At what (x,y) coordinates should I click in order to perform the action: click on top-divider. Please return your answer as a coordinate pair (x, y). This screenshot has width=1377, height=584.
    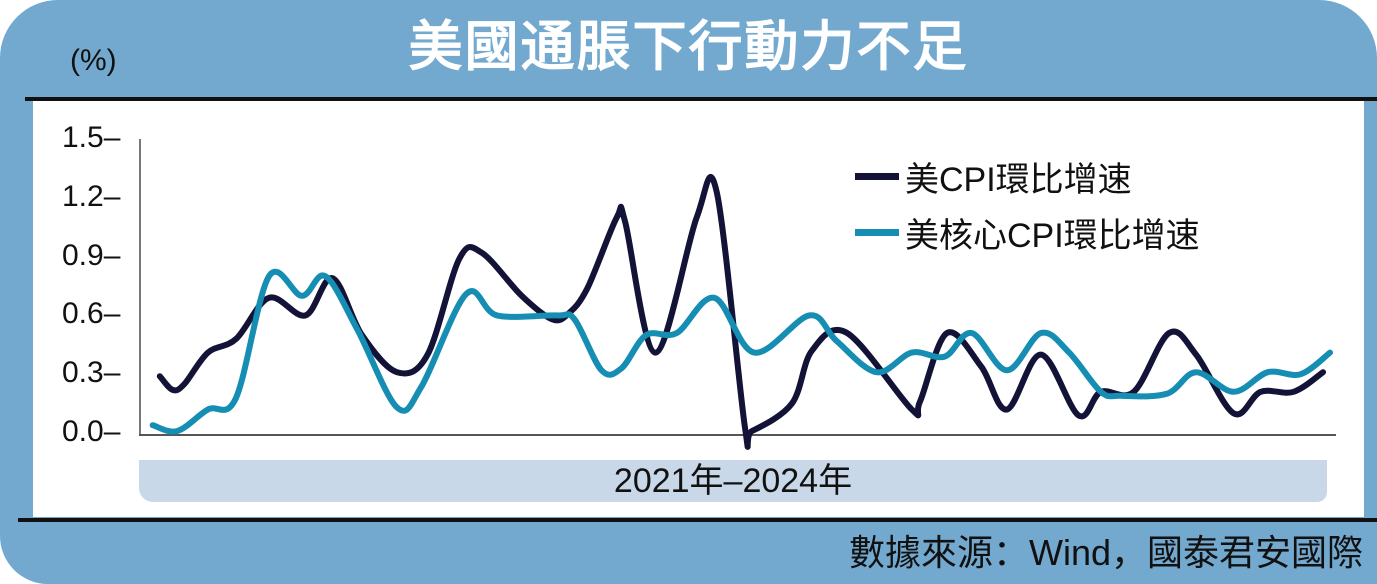
    Looking at the image, I should click on (701, 99).